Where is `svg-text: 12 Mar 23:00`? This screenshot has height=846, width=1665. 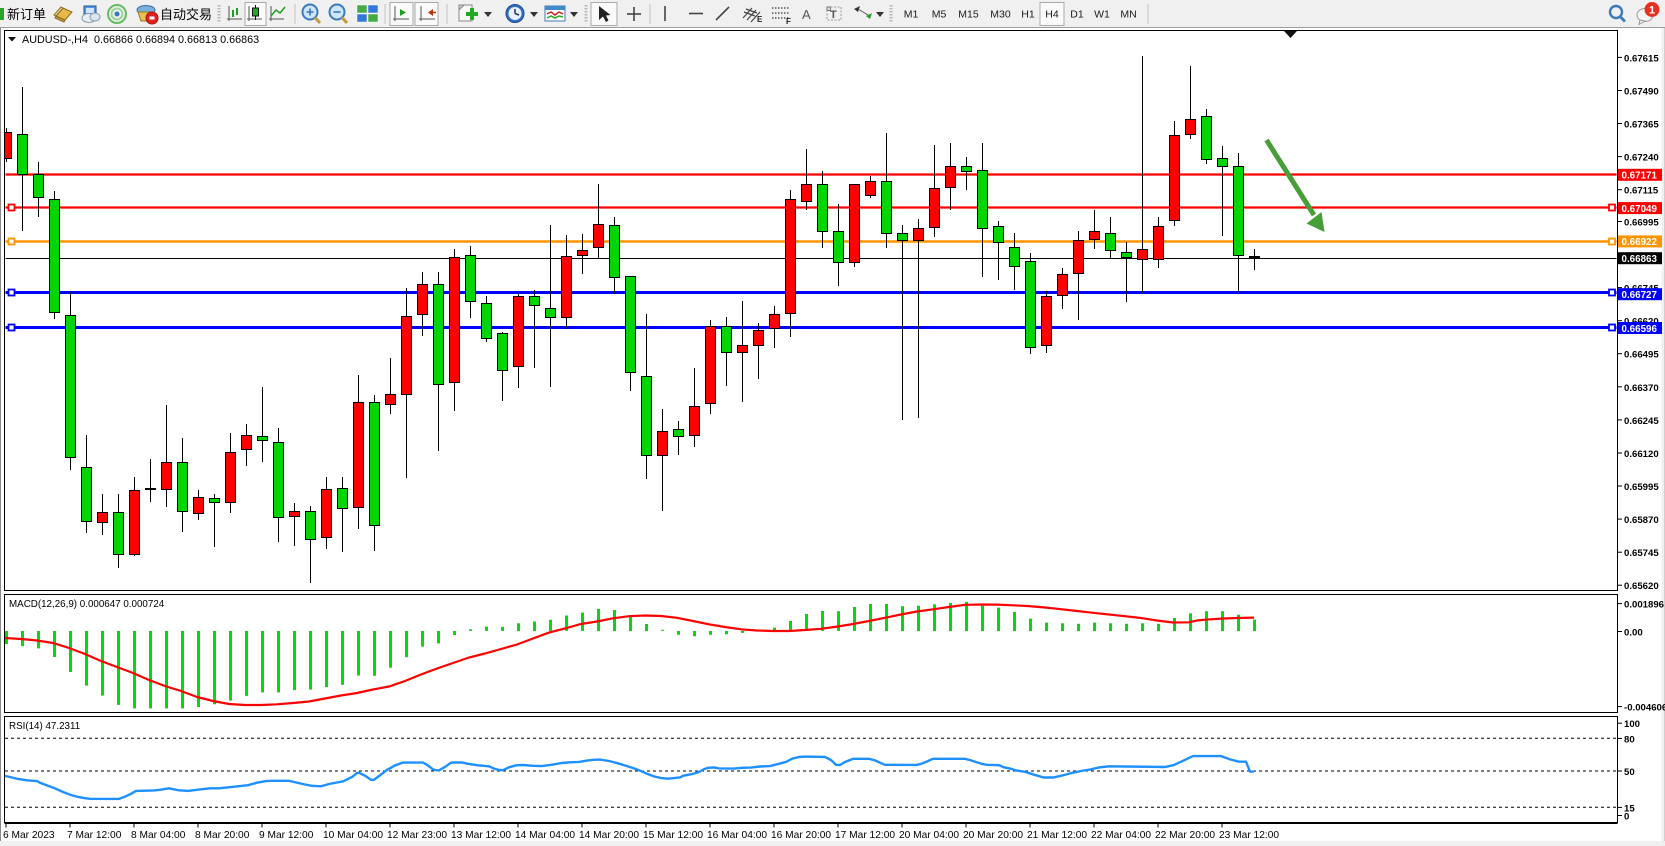 svg-text: 12 Mar 23:00 is located at coordinates (417, 835).